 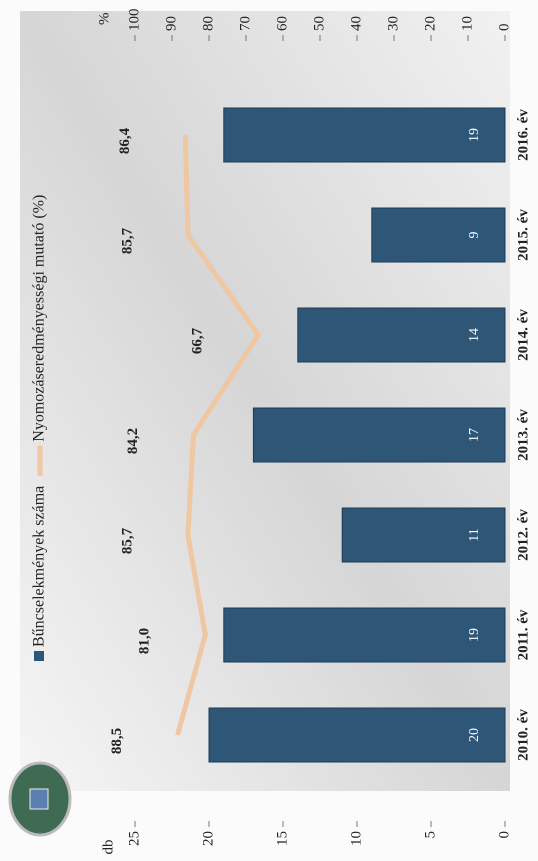 I want to click on y-tick-label: 20, so click(x=208, y=838).